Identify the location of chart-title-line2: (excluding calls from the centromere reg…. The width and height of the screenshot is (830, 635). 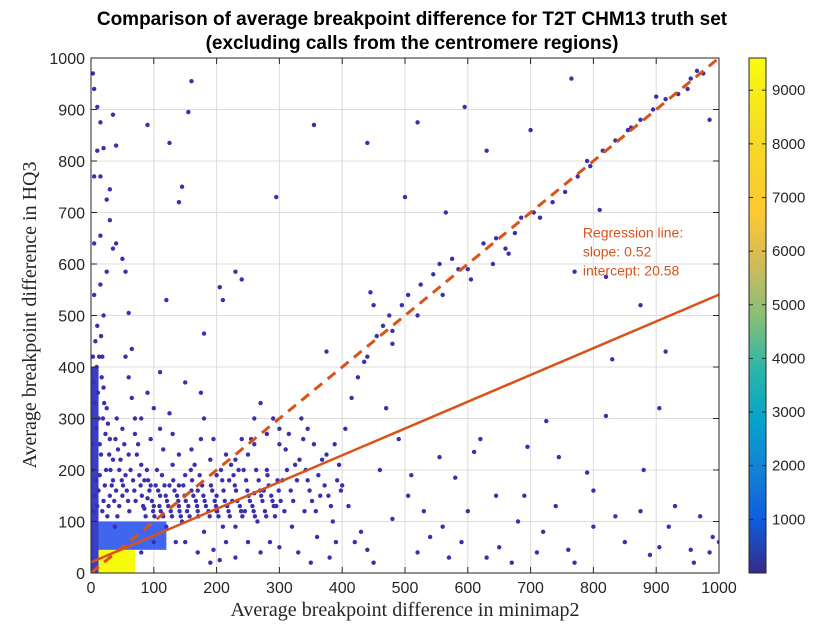
(412, 43).